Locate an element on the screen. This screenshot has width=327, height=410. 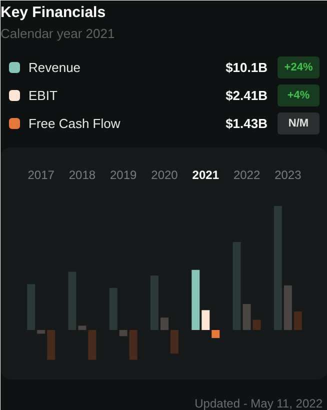
x-tick-label: 2021 is located at coordinates (206, 175).